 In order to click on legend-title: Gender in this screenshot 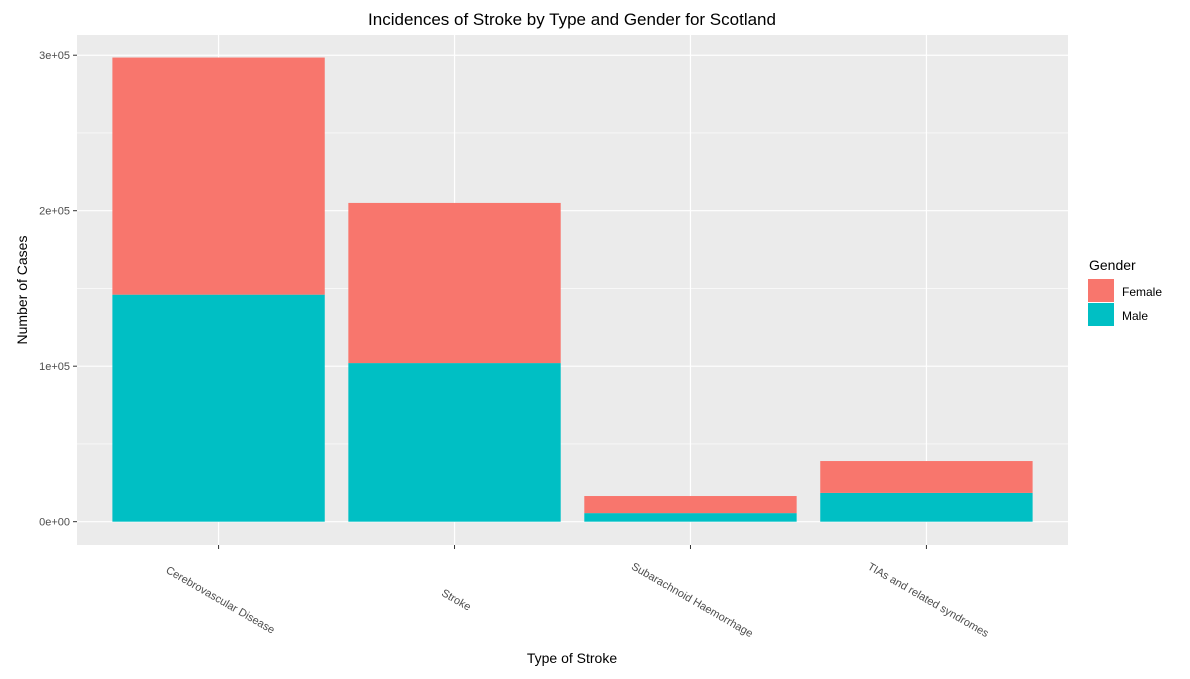, I will do `click(1112, 265)`.